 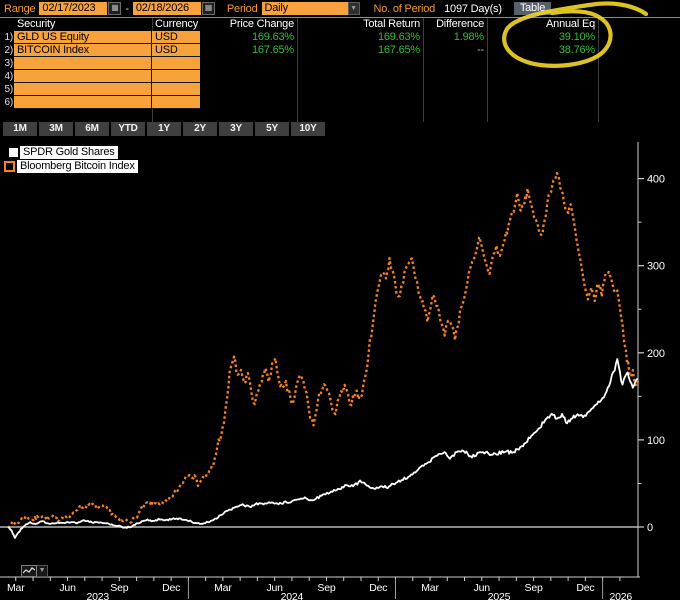 I want to click on tab-5y: 5Y, so click(x=272, y=129).